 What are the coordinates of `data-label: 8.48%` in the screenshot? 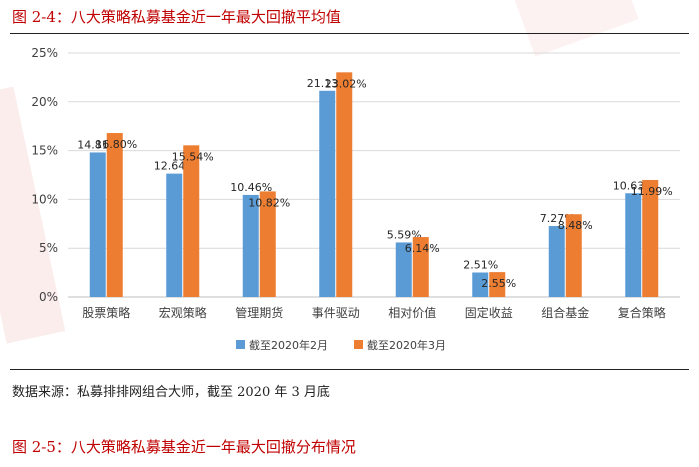 It's located at (575, 225).